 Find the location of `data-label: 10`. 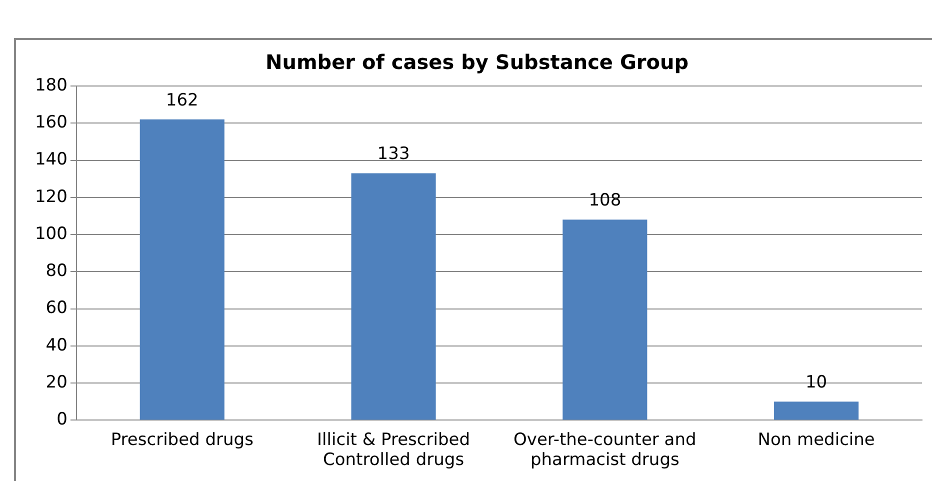

data-label: 10 is located at coordinates (816, 382).